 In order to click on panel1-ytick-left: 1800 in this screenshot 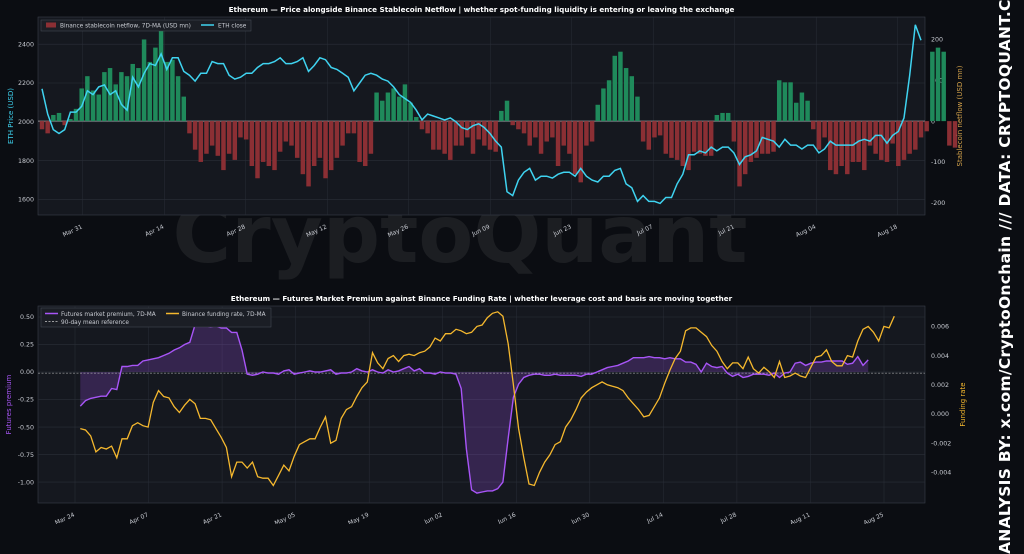, I will do `click(26, 161)`.